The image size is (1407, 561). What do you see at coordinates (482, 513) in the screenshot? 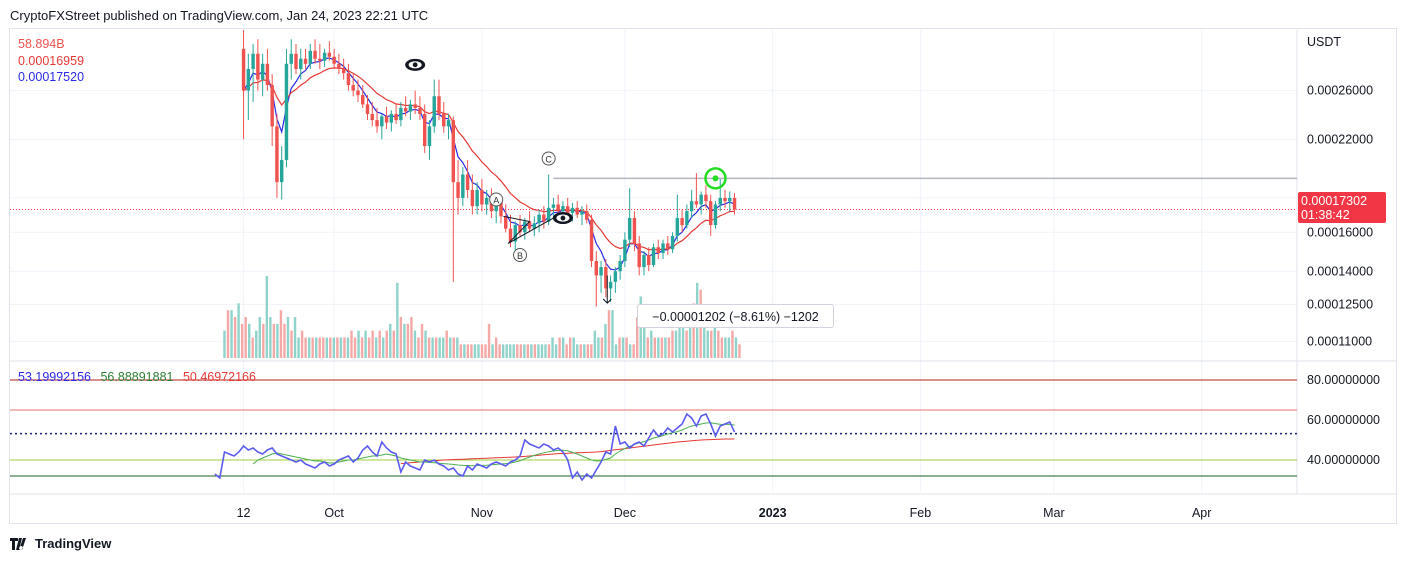
I see `time-axis-label: Nov` at bounding box center [482, 513].